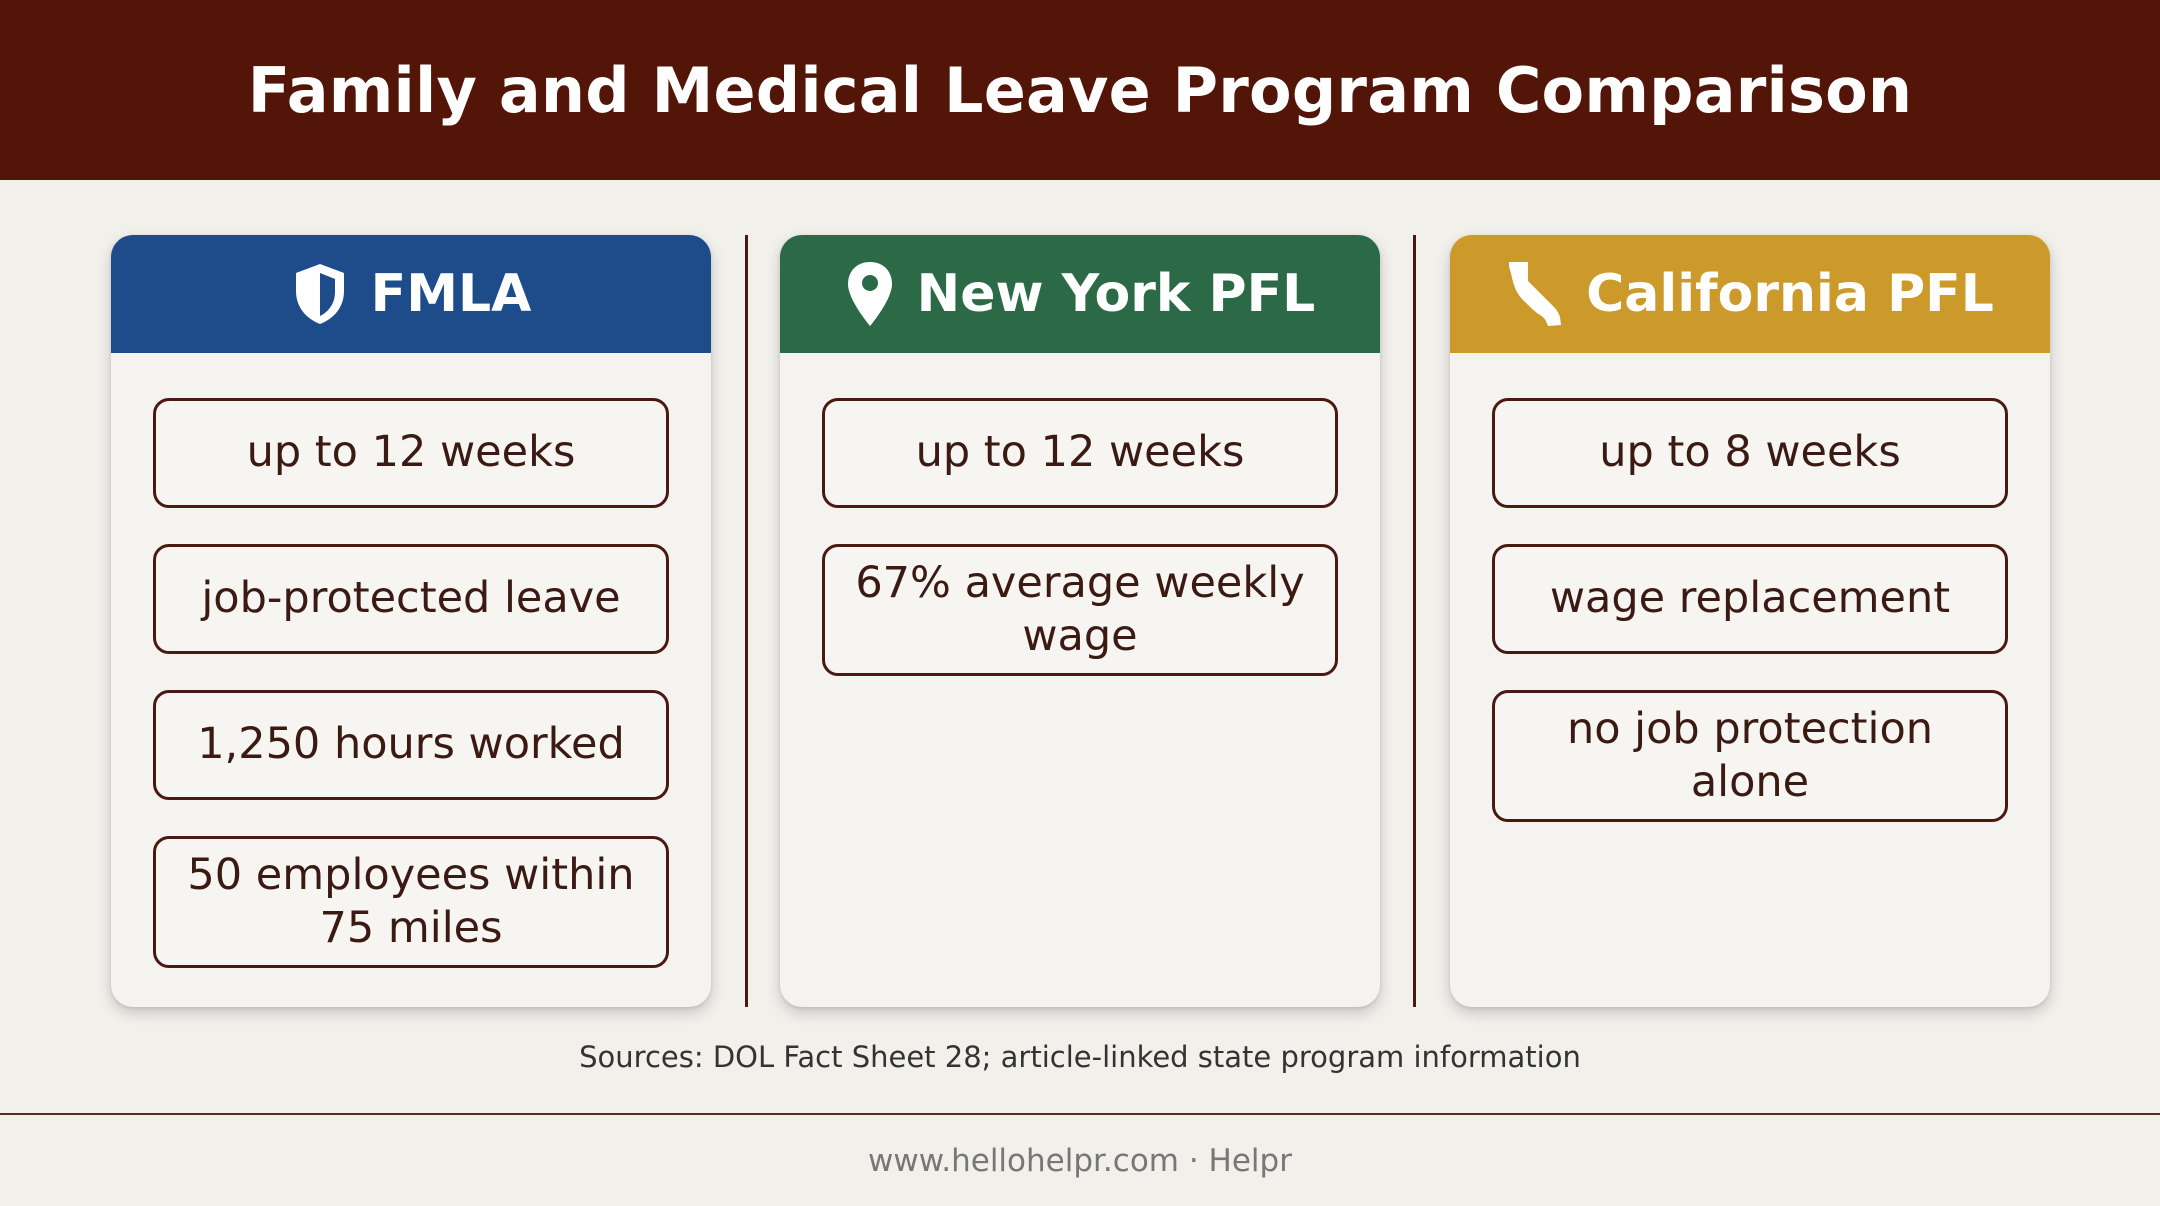  I want to click on map-pin-icon, so click(870, 294).